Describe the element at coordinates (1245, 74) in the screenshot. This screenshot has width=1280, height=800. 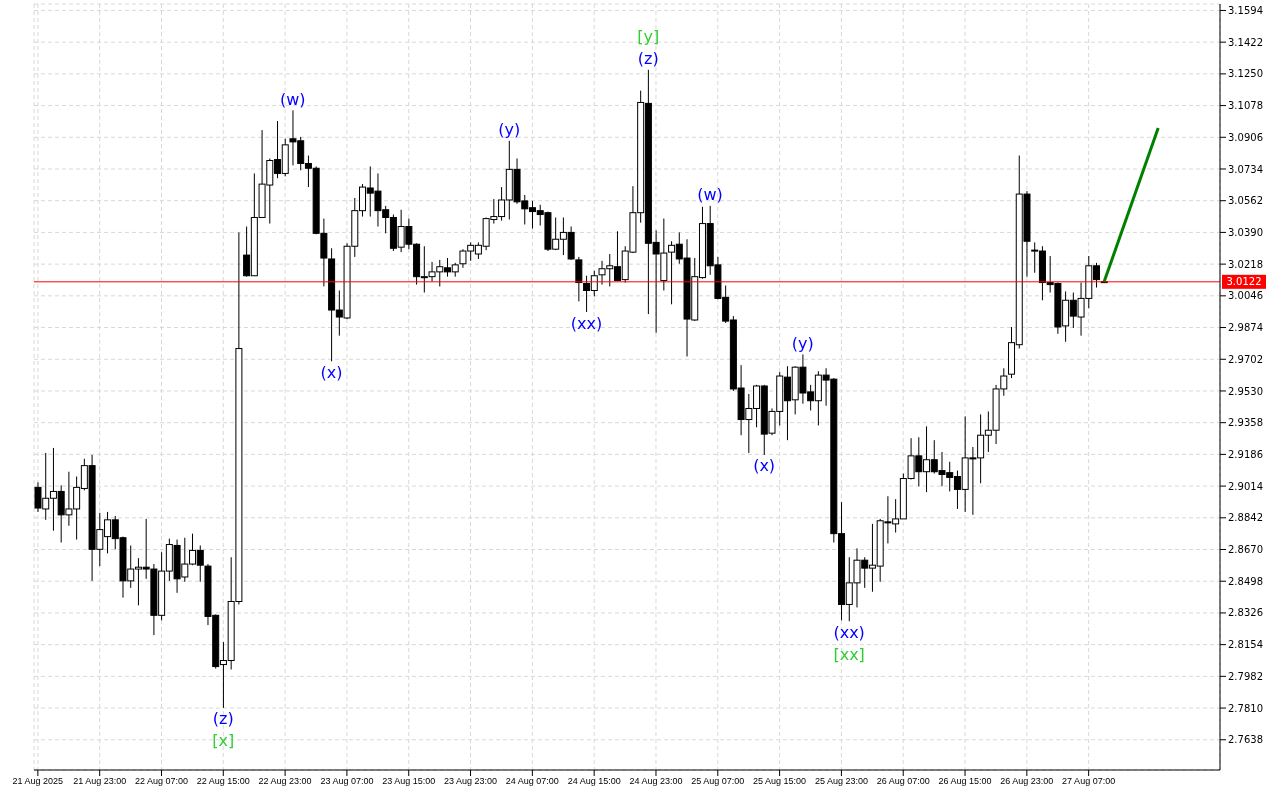
I see `y-tick-label: 3.1250` at that location.